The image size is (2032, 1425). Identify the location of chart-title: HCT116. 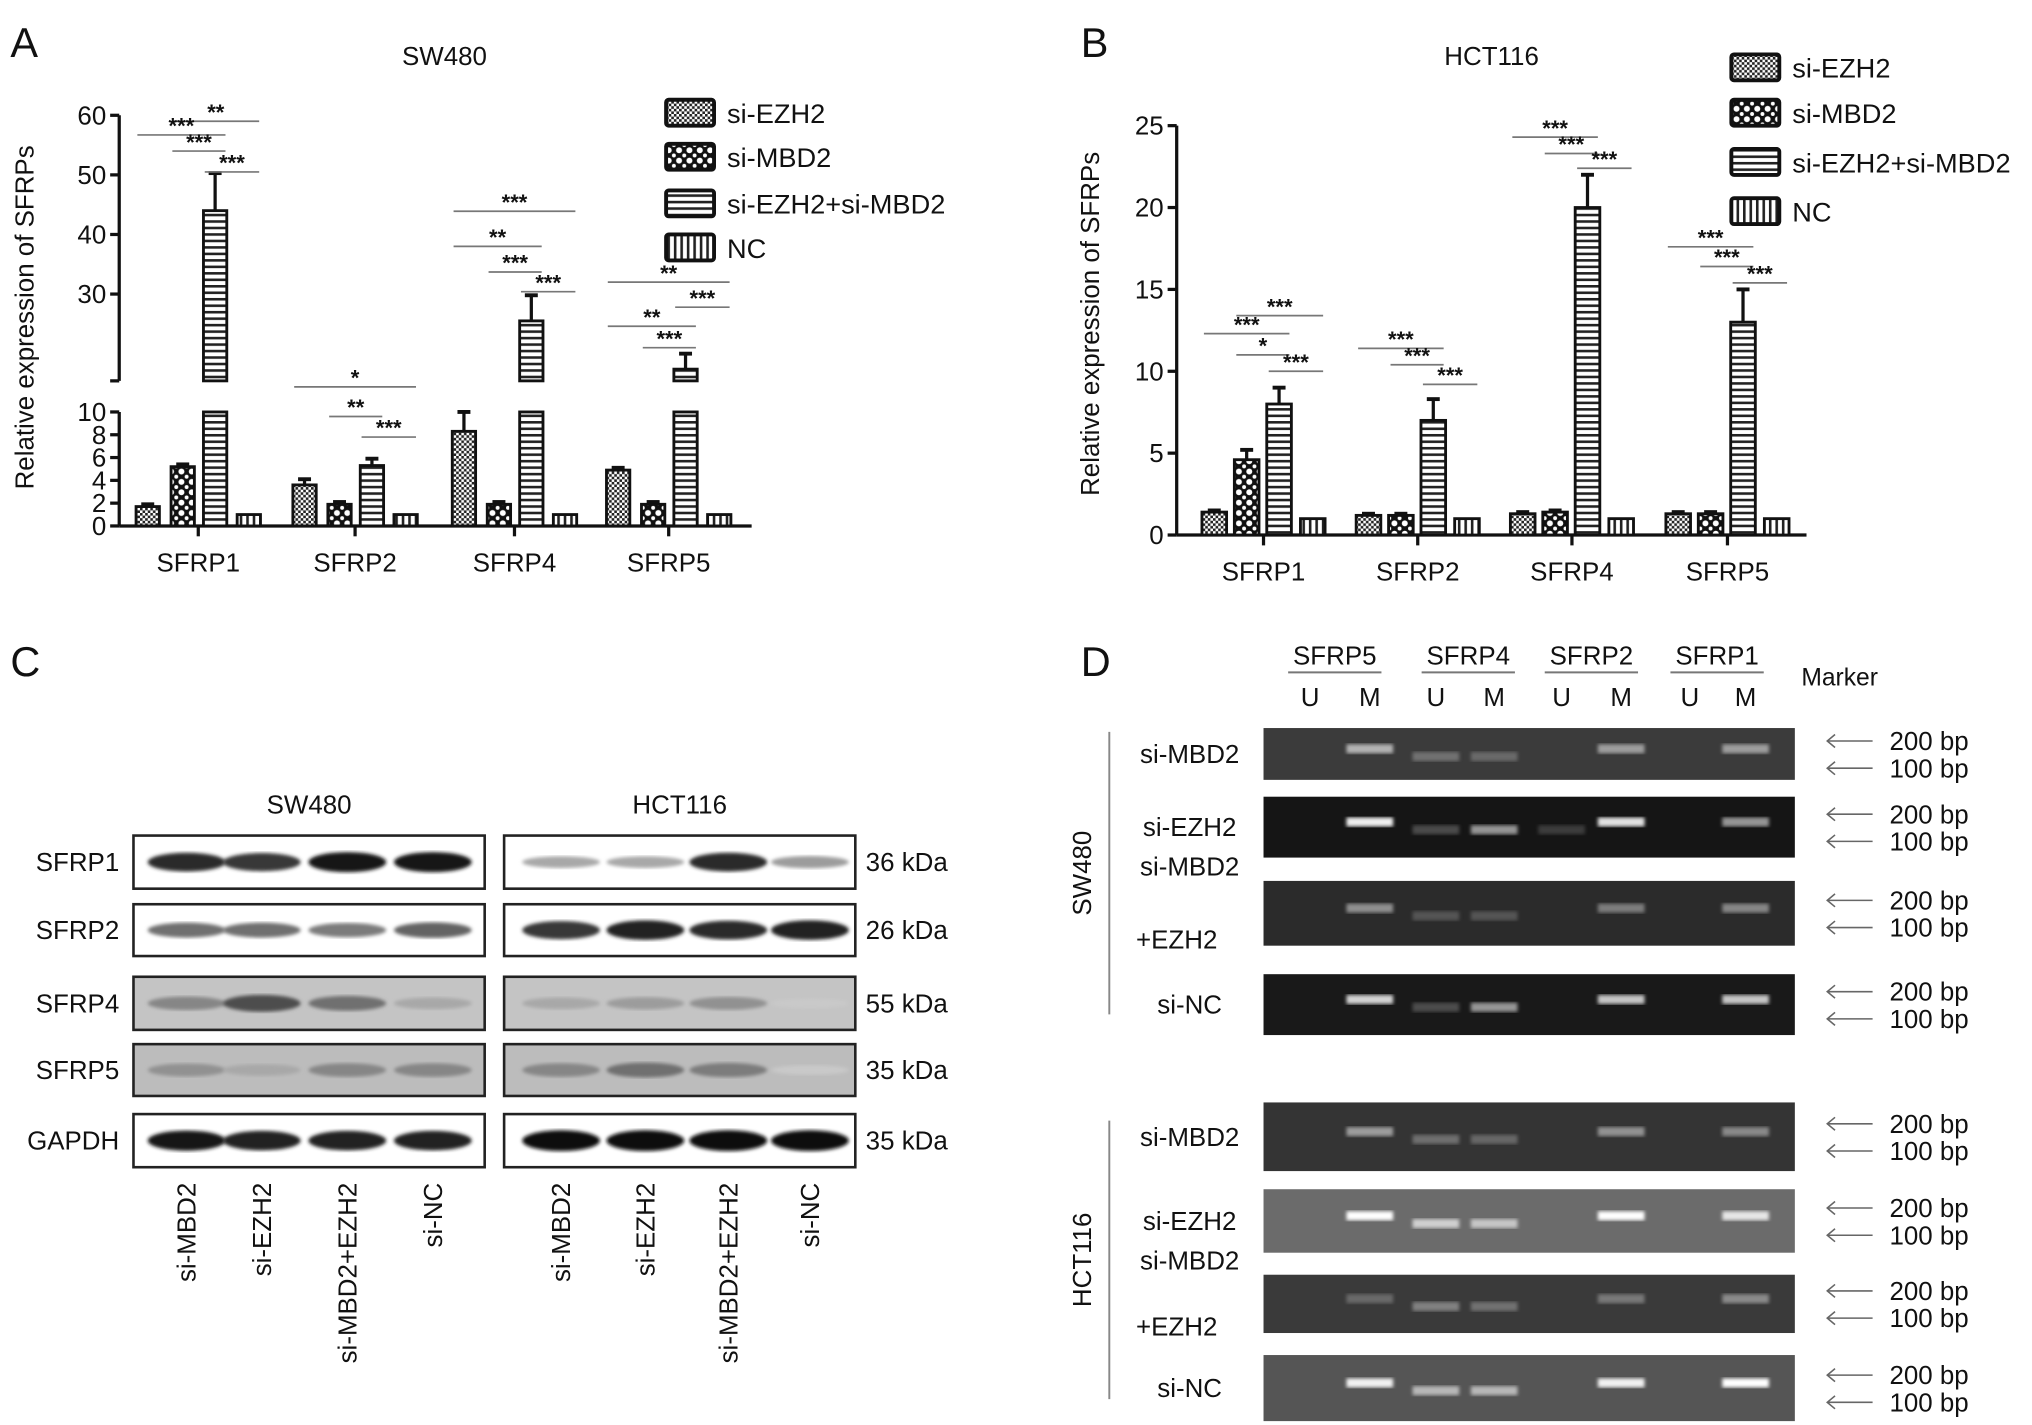
(1491, 57).